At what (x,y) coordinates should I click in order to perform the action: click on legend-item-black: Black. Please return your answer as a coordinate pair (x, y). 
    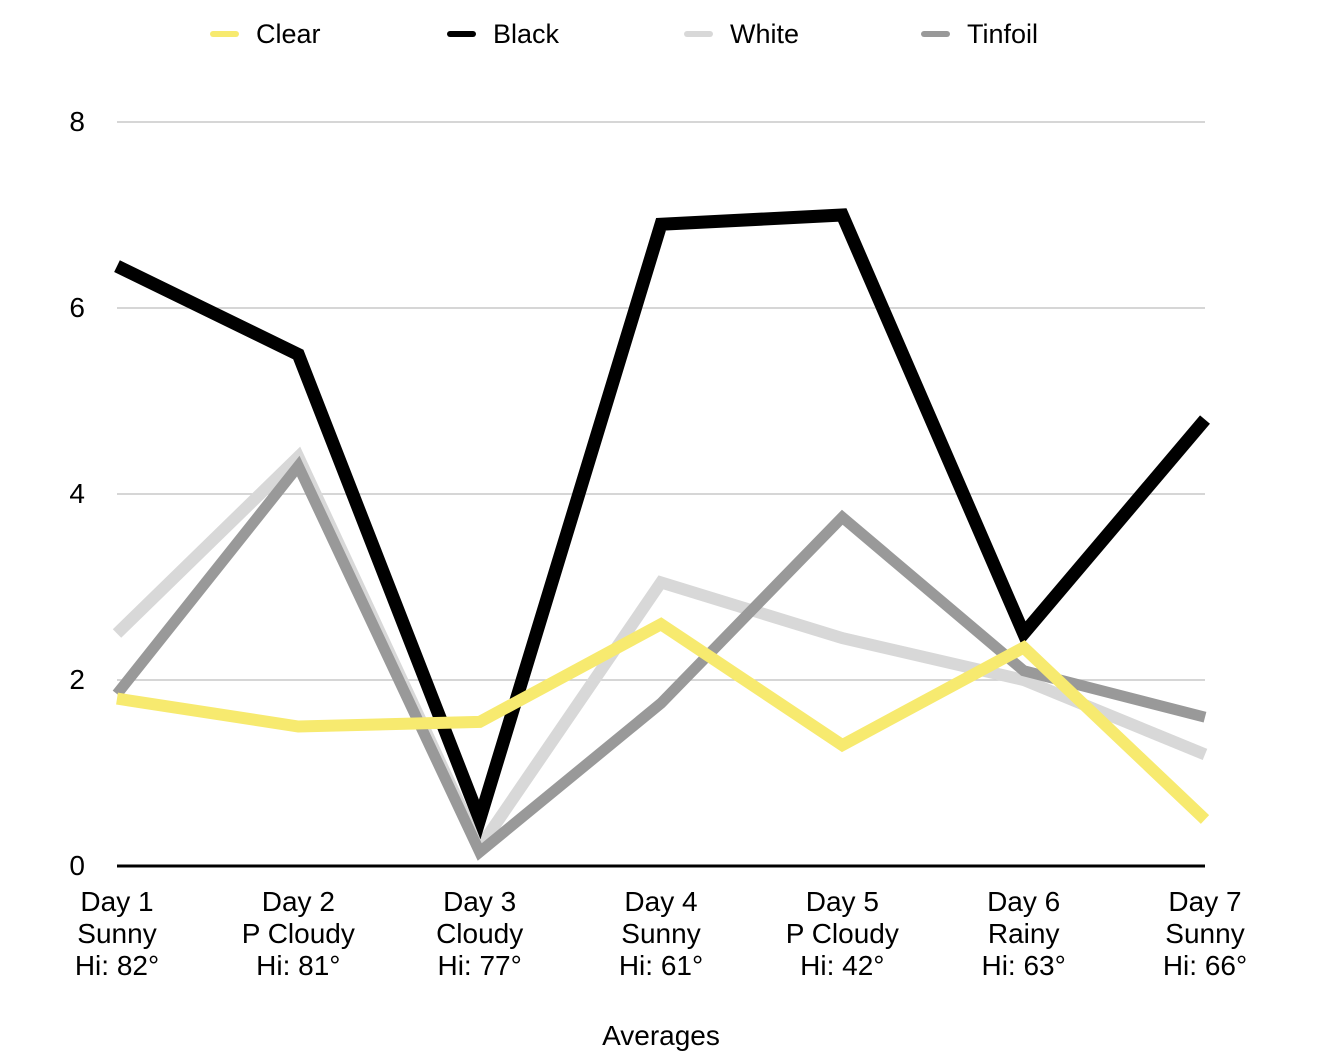
    Looking at the image, I should click on (503, 34).